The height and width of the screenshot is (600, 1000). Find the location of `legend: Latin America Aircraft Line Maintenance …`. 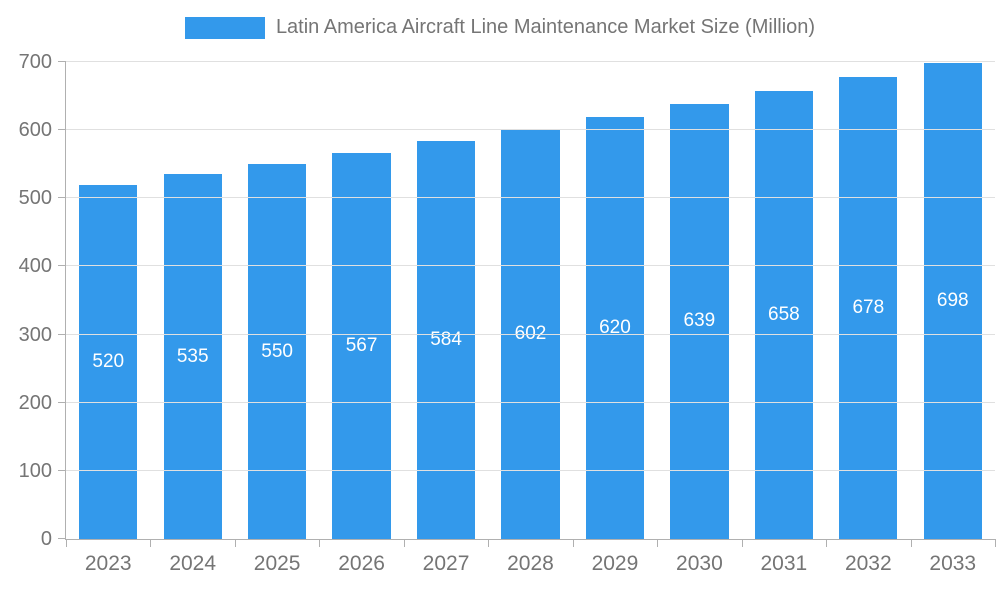

legend: Latin America Aircraft Line Maintenance … is located at coordinates (500, 27).